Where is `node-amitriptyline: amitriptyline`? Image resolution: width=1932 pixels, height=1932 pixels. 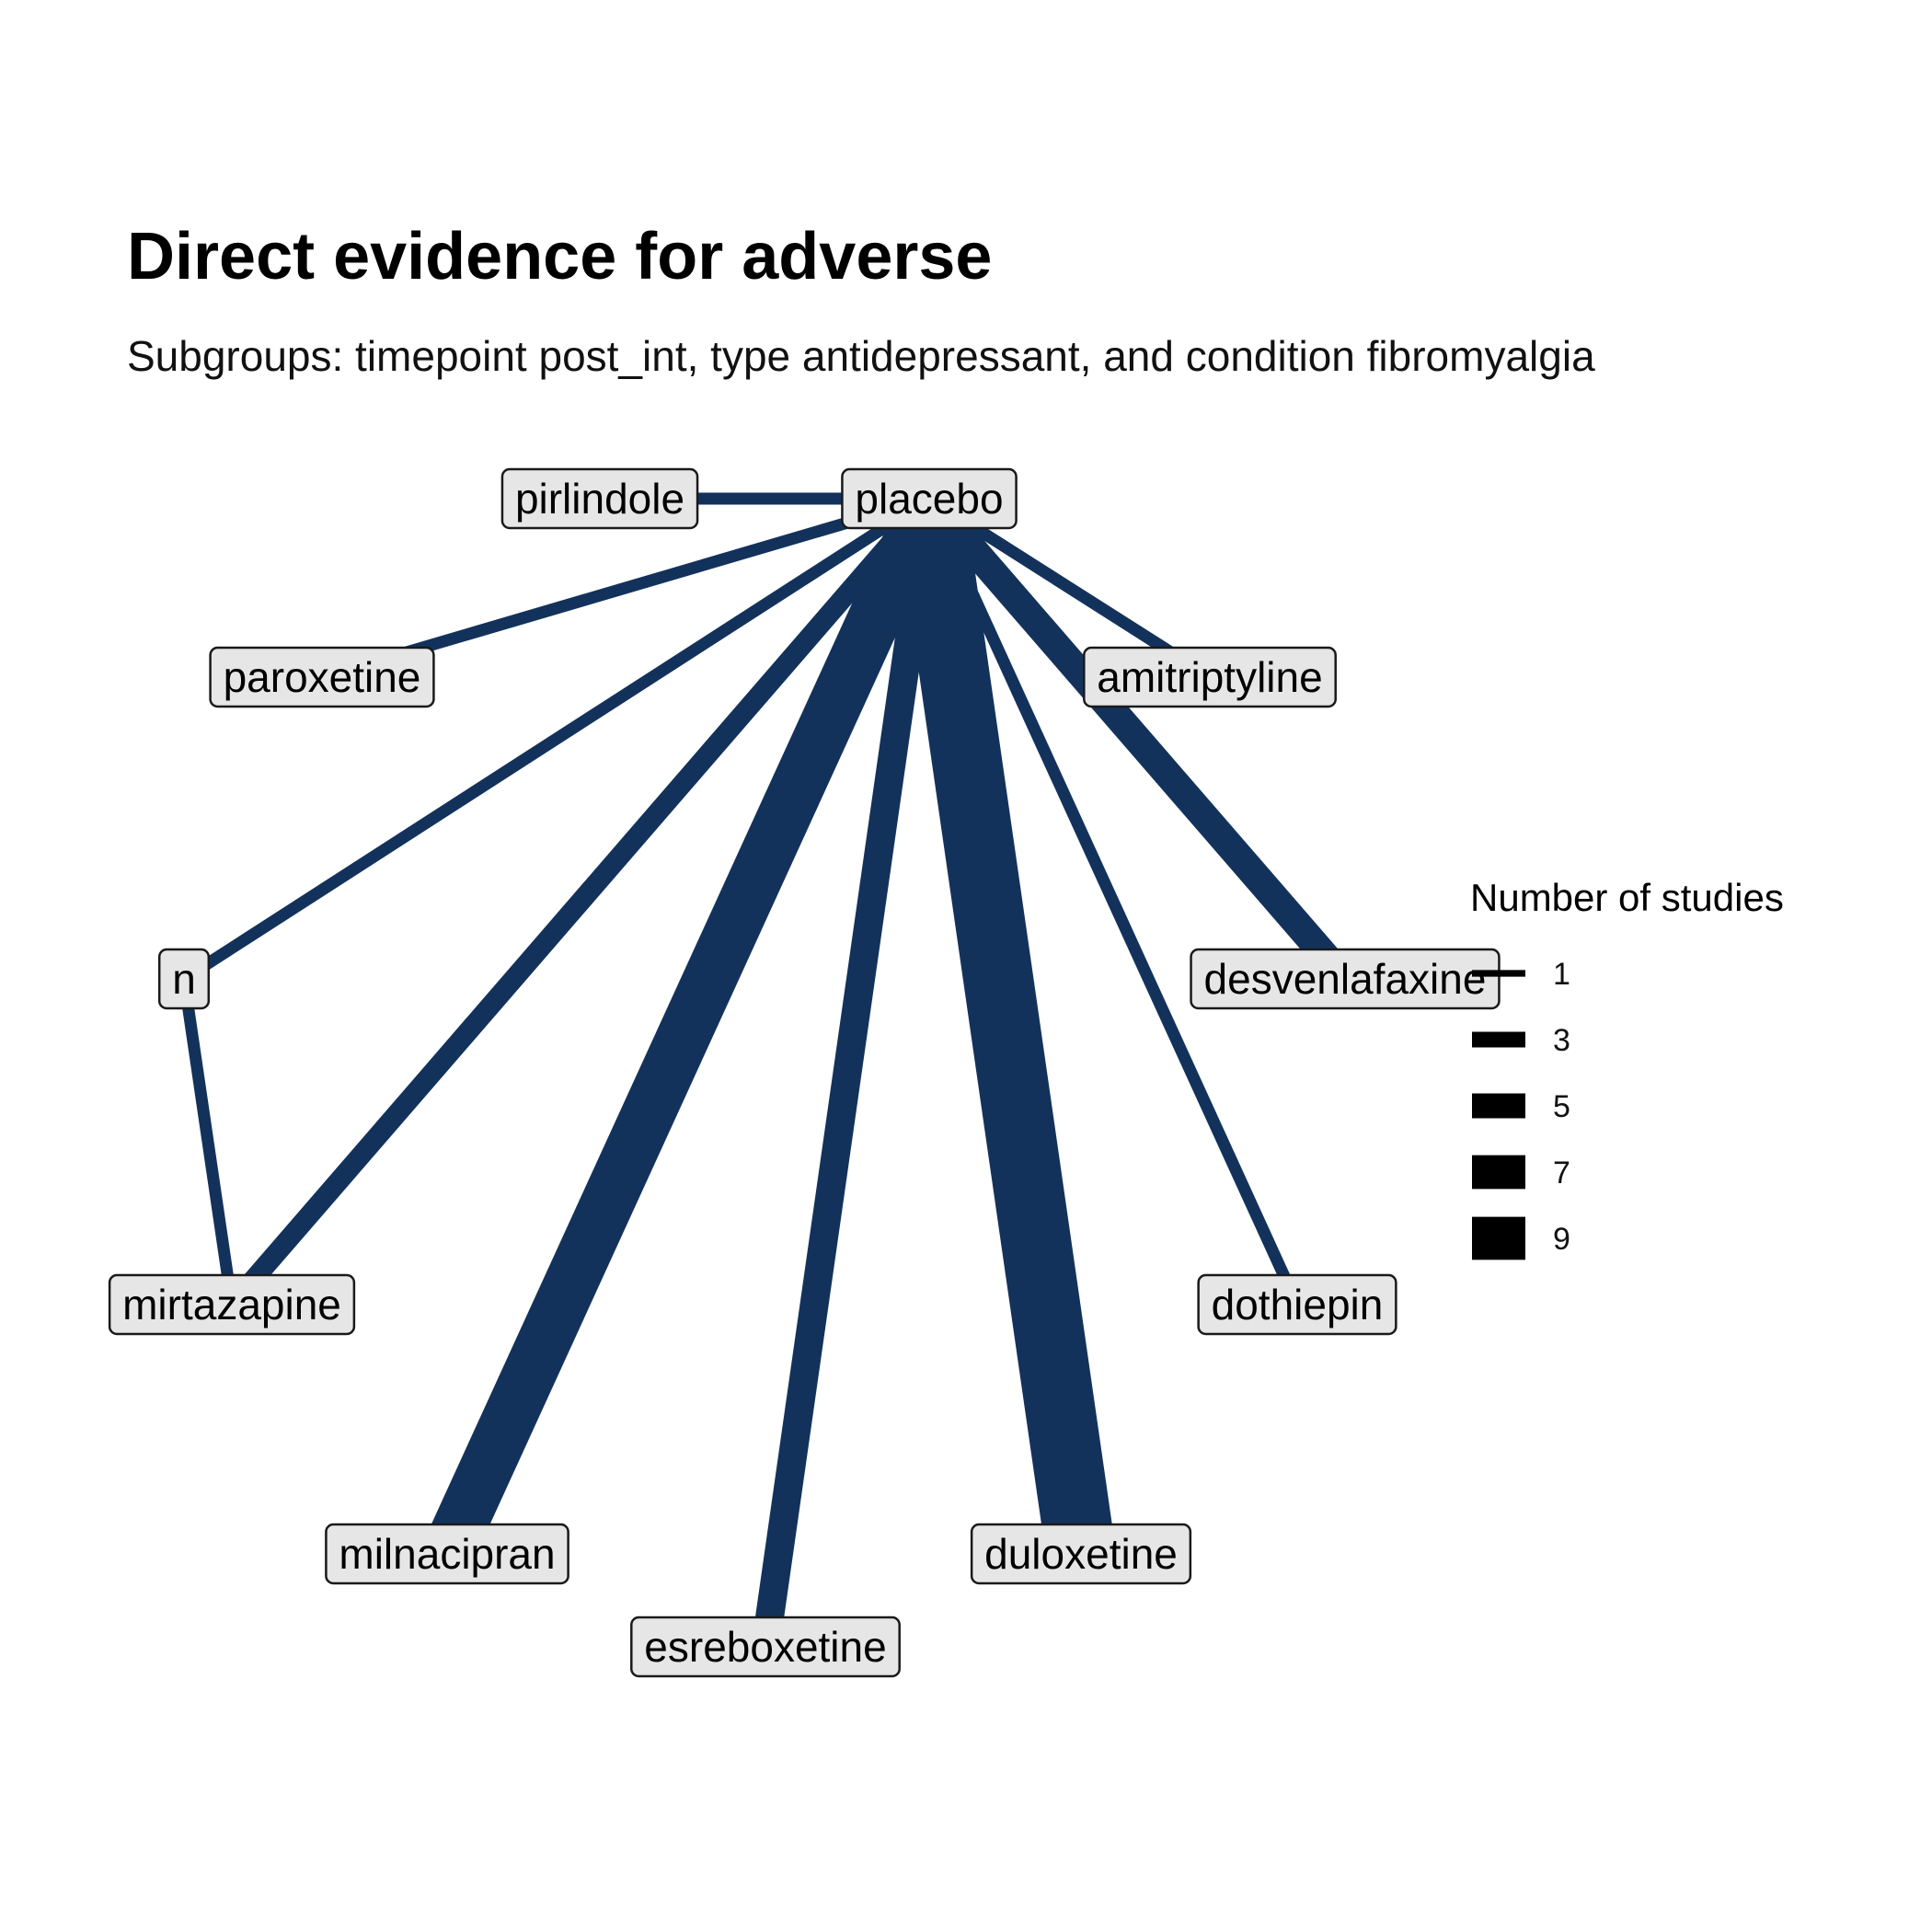
node-amitriptyline: amitriptyline is located at coordinates (1210, 677).